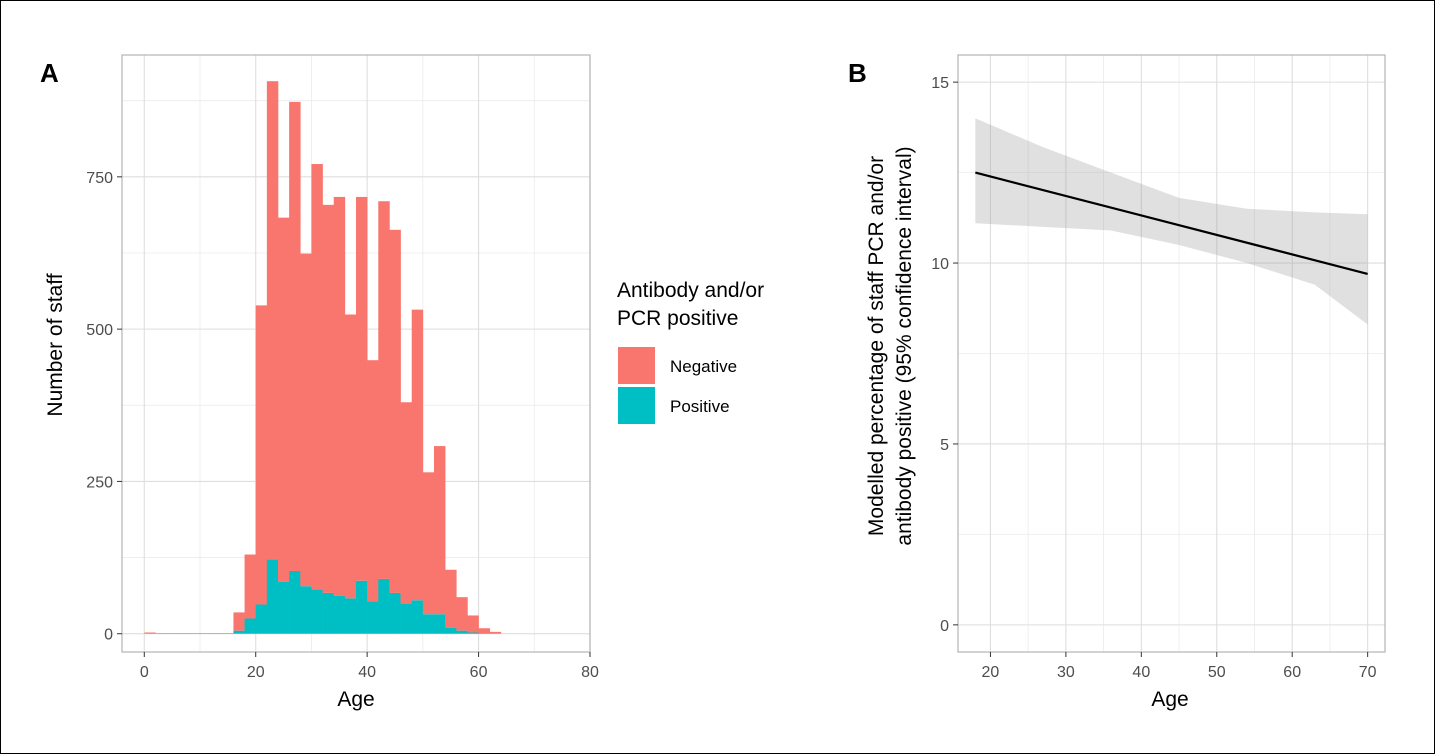 This screenshot has height=756, width=1437. Describe the element at coordinates (636, 405) in the screenshot. I see `legend-key-positive` at that location.